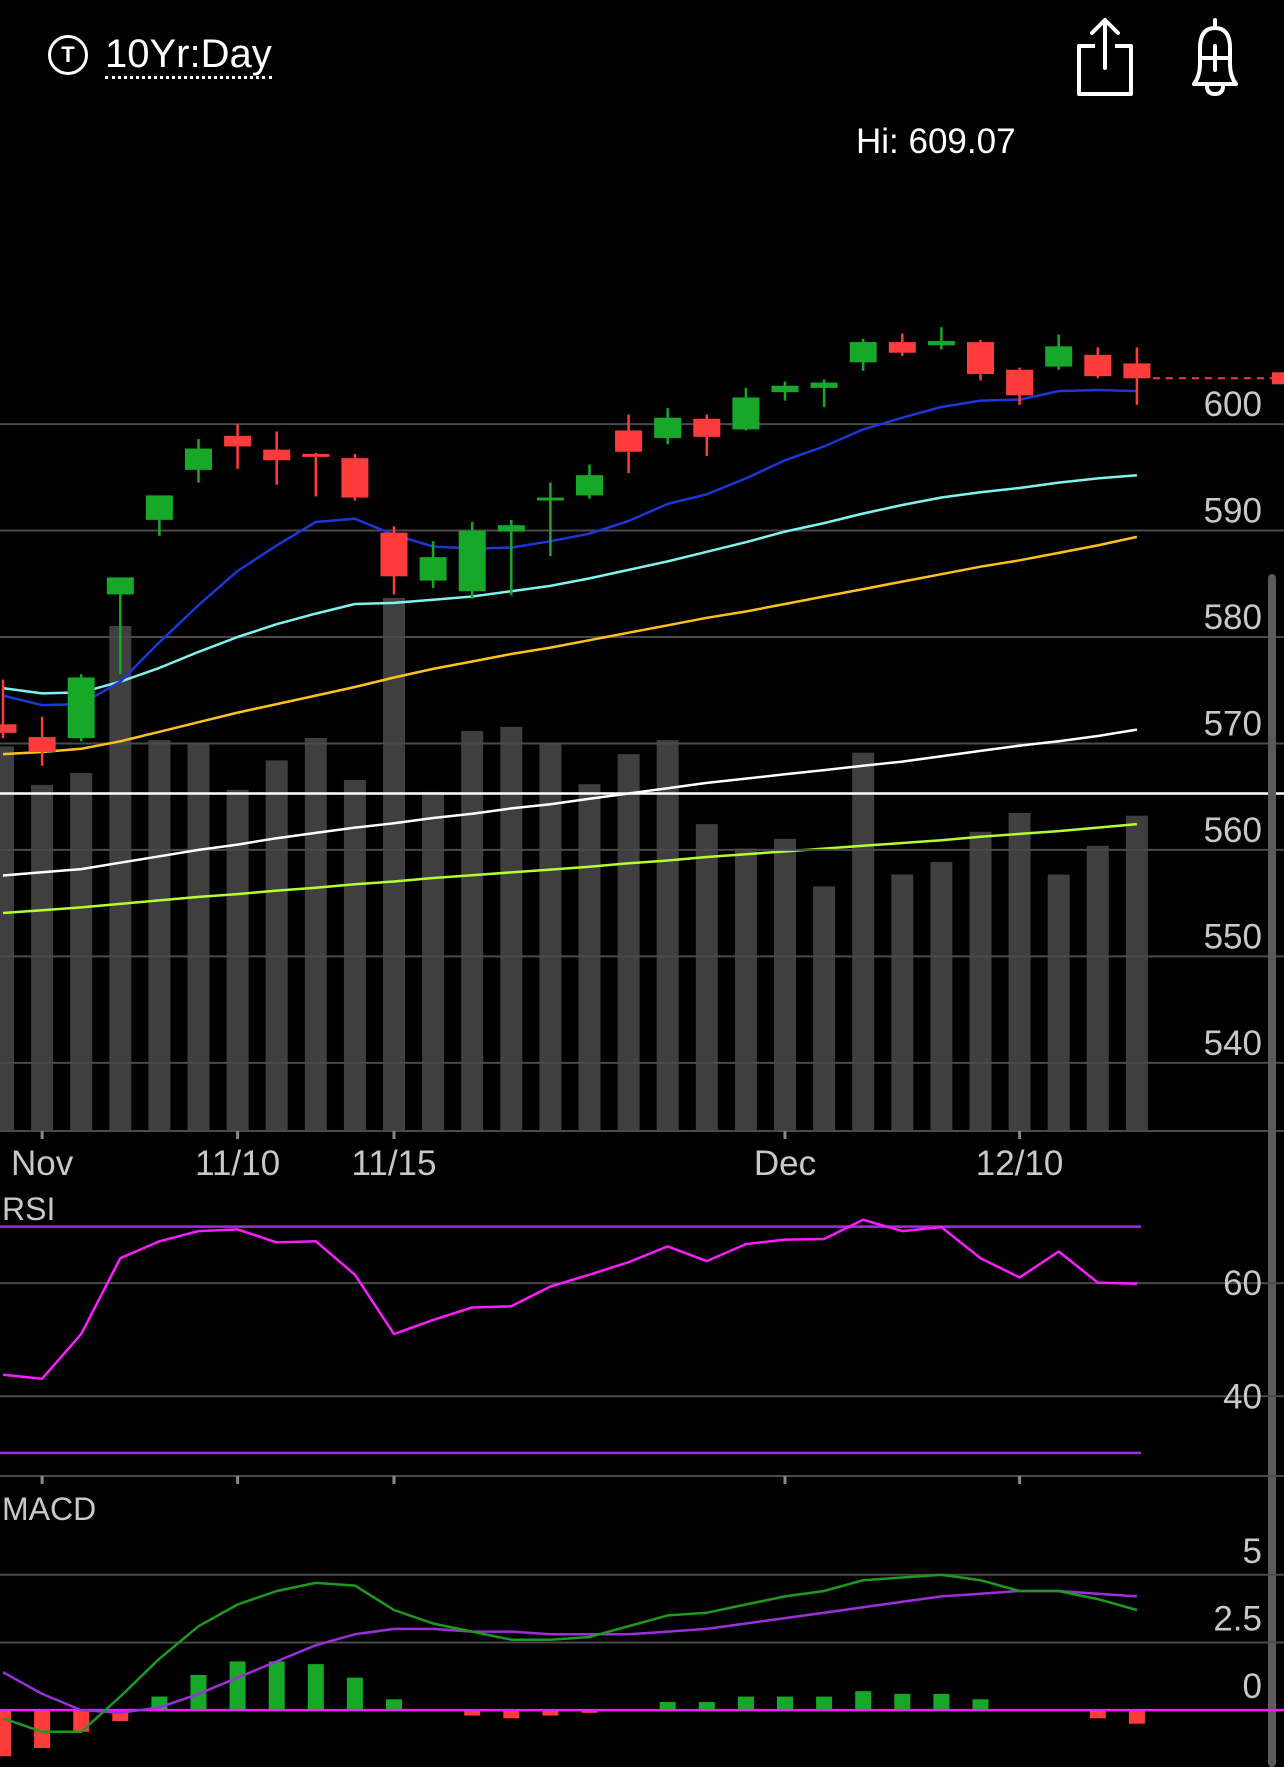 The height and width of the screenshot is (1767, 1284). I want to click on header-bar: T 10Yr:Day, so click(642, 55).